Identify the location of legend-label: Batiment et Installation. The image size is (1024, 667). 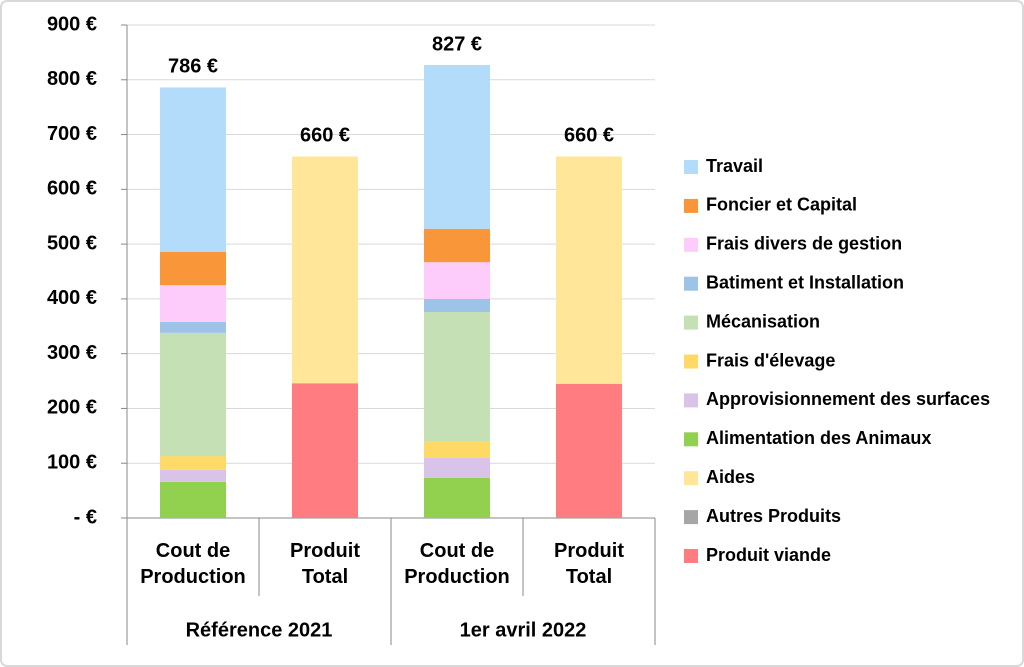
(805, 282).